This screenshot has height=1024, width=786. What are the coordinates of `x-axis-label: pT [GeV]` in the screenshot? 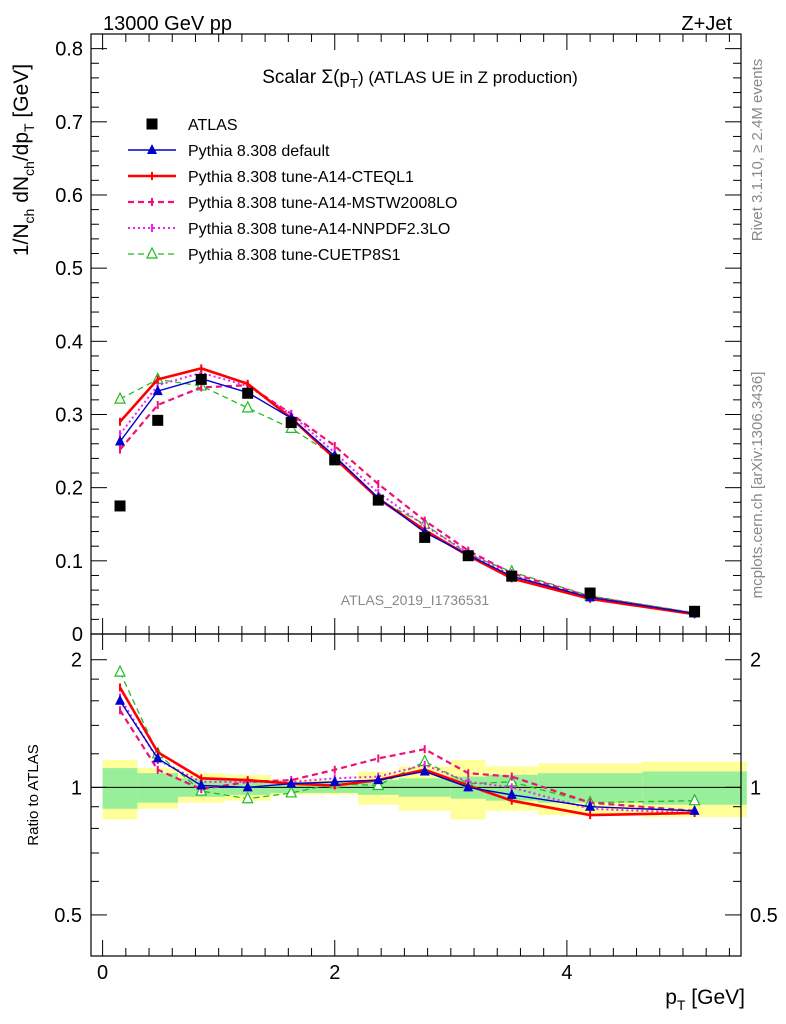 It's located at (705, 999).